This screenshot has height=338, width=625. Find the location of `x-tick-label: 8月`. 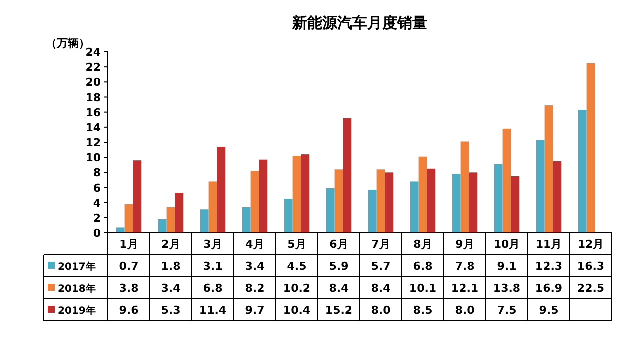

x-tick-label: 8月 is located at coordinates (423, 244).